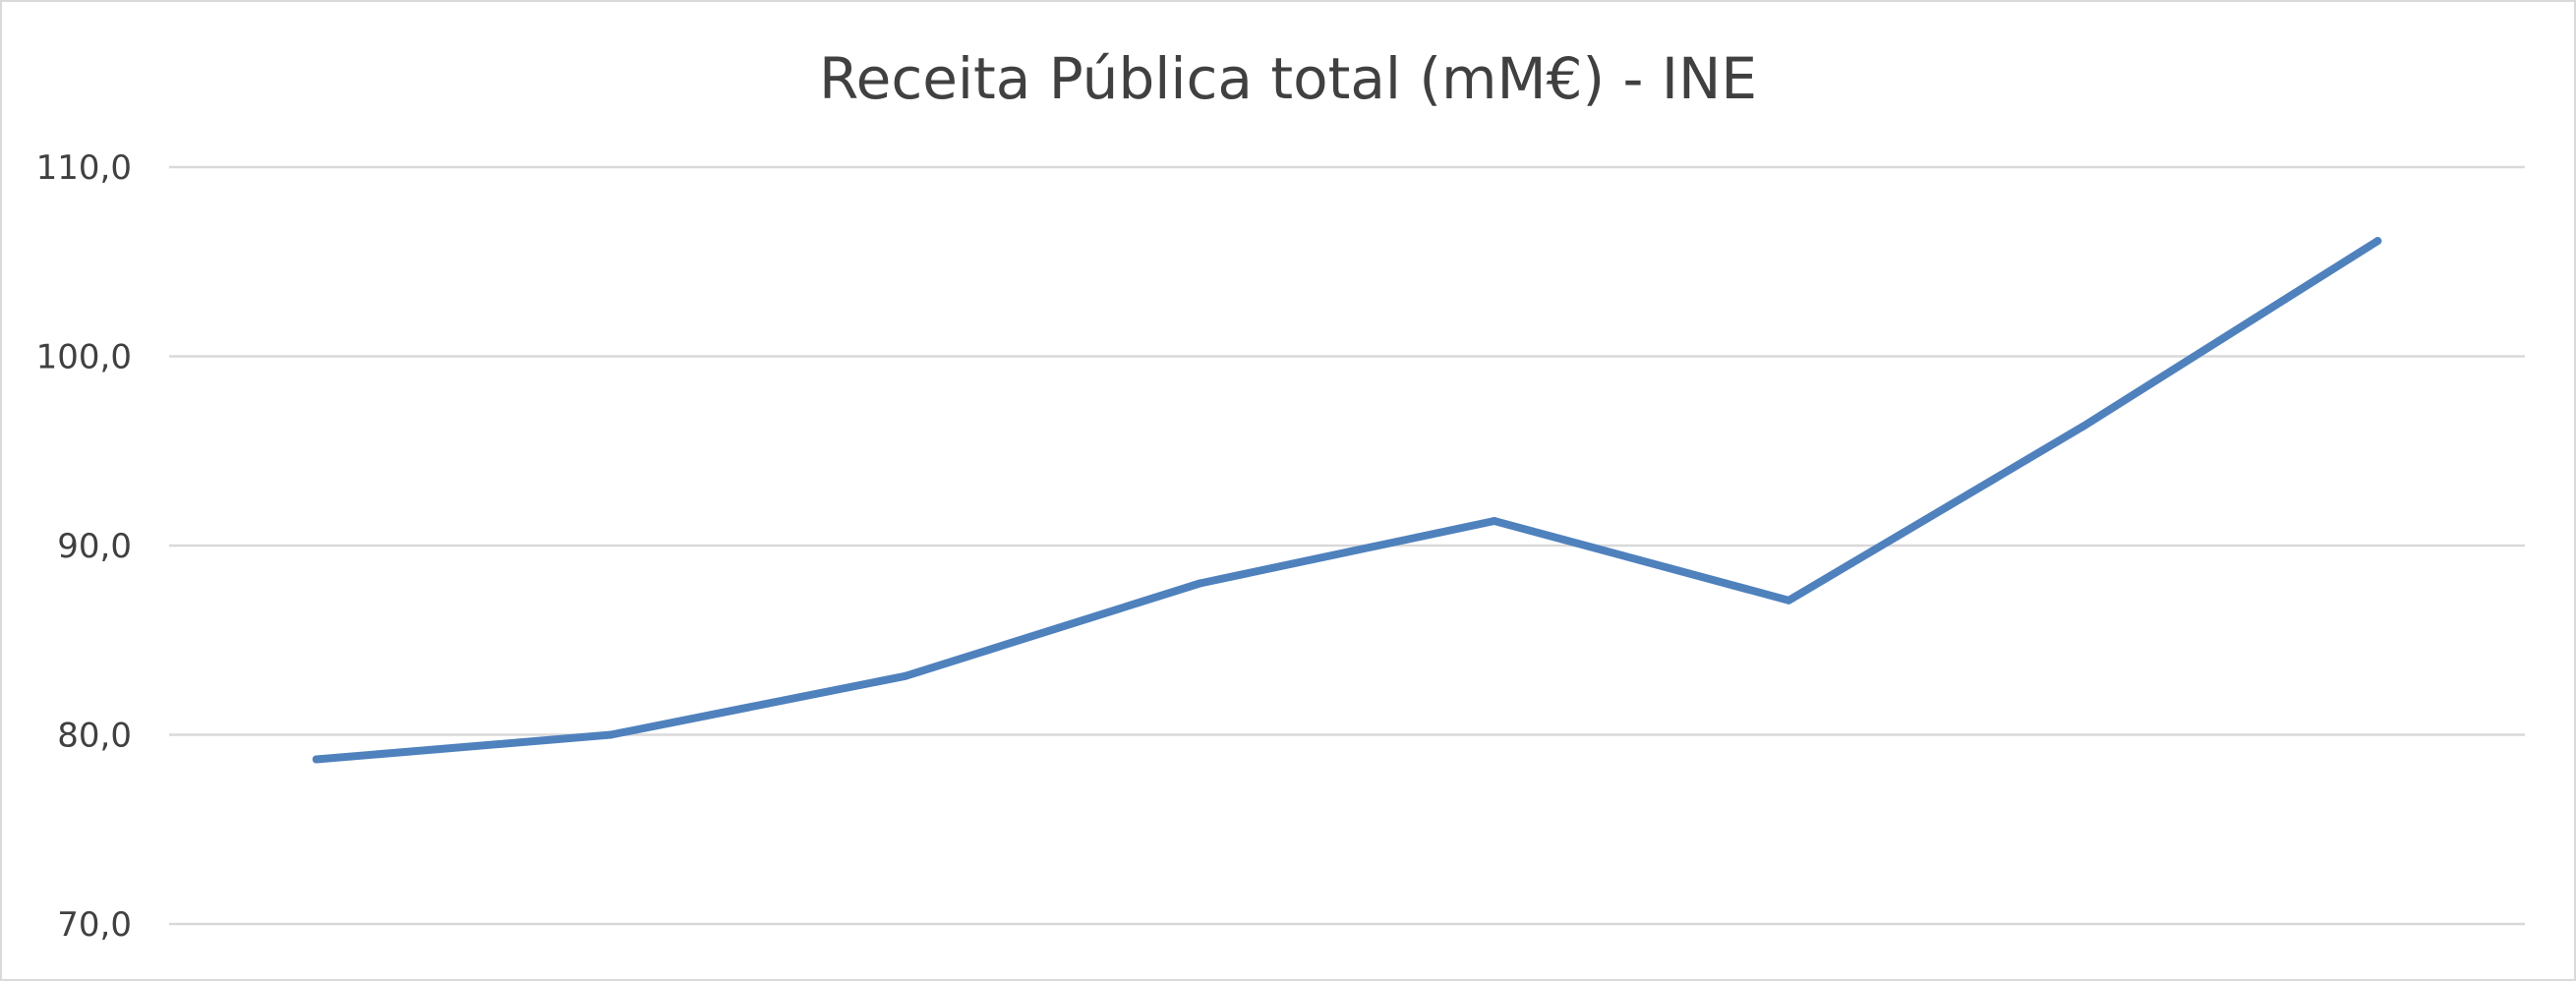  What do you see at coordinates (94, 925) in the screenshot?
I see `y-tick-label: 70,0` at bounding box center [94, 925].